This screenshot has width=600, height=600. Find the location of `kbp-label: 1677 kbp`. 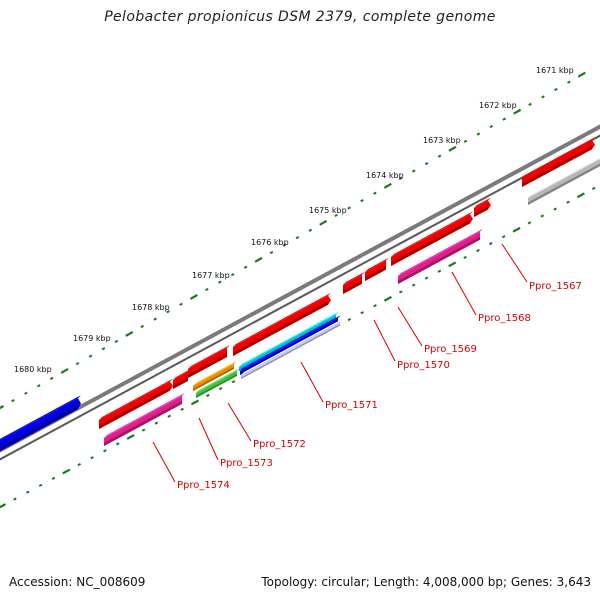

kbp-label: 1677 kbp is located at coordinates (211, 275).